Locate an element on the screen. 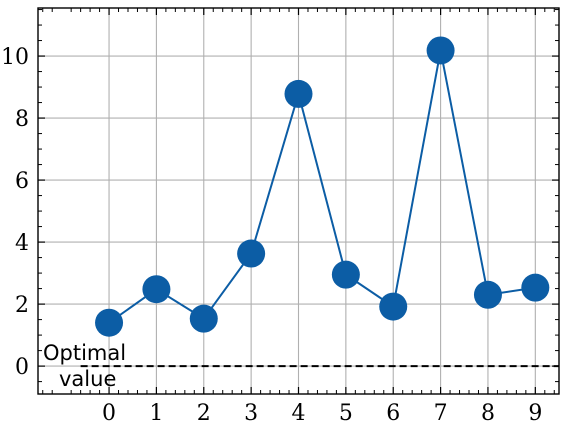 This screenshot has height=428, width=565. x-tick-label-2: 2 is located at coordinates (204, 413).